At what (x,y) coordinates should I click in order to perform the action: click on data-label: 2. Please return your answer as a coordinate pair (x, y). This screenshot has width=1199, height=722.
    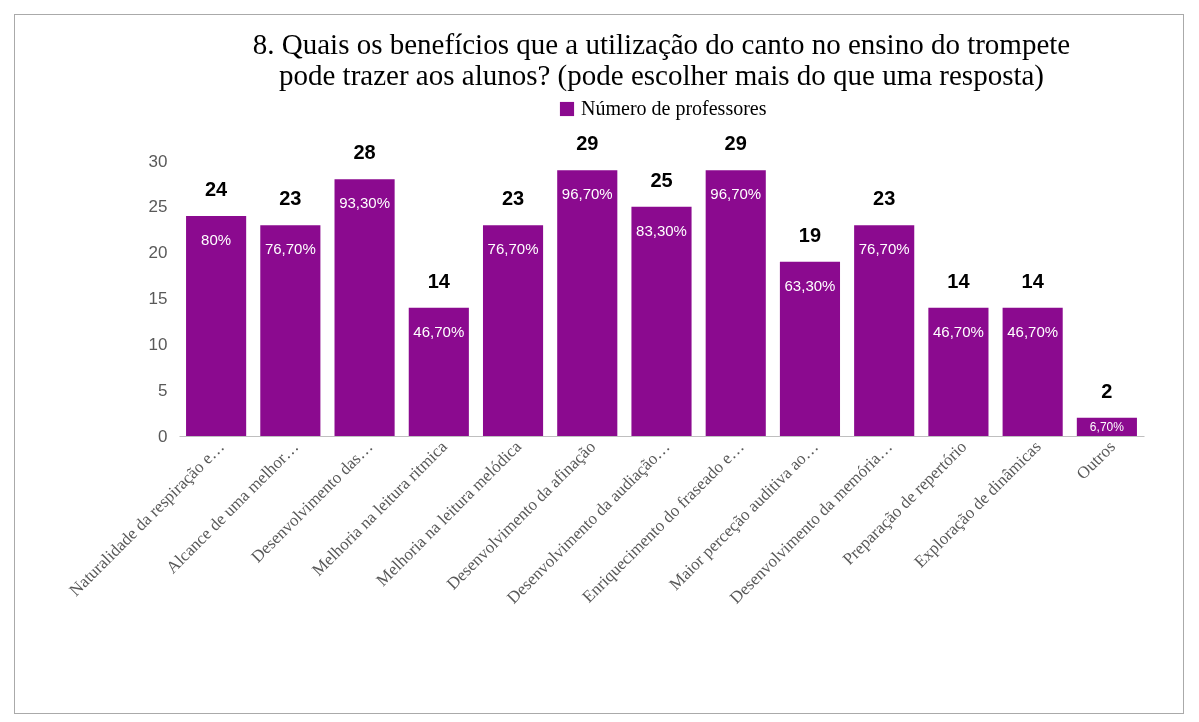
    Looking at the image, I should click on (1107, 390).